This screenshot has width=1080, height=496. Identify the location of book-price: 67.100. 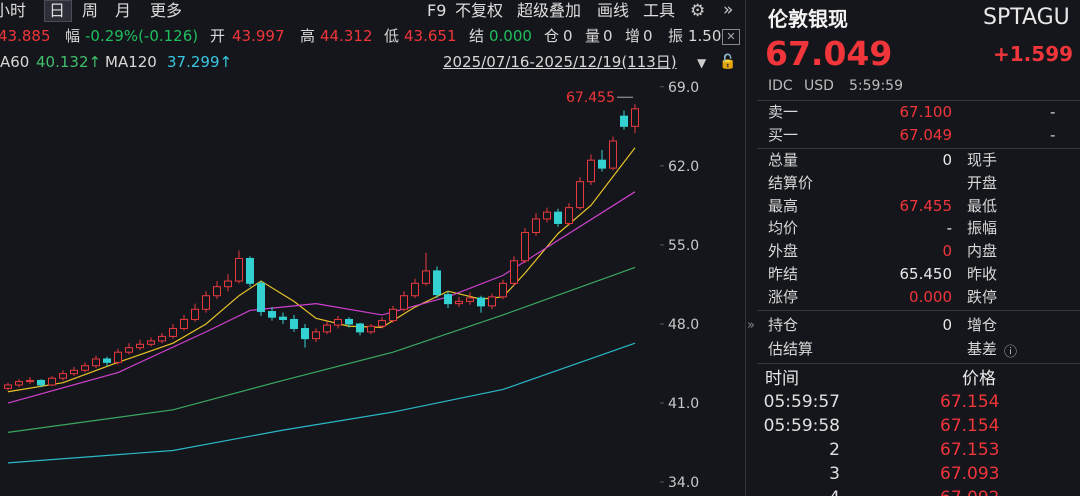
(926, 112).